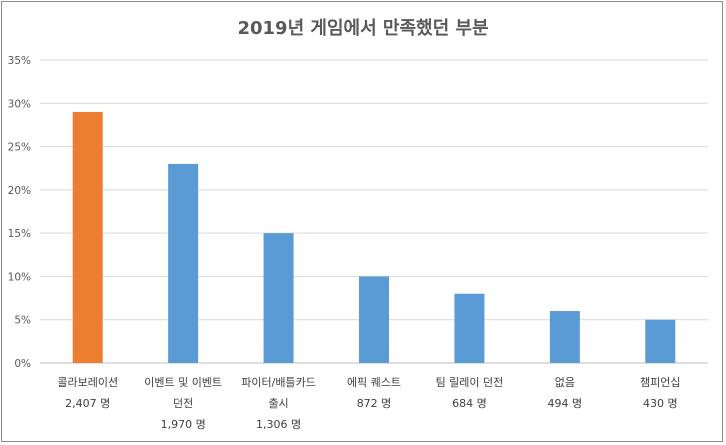 The width and height of the screenshot is (726, 445). What do you see at coordinates (374, 382) in the screenshot?
I see `category-label: 에픽 퀘스트` at bounding box center [374, 382].